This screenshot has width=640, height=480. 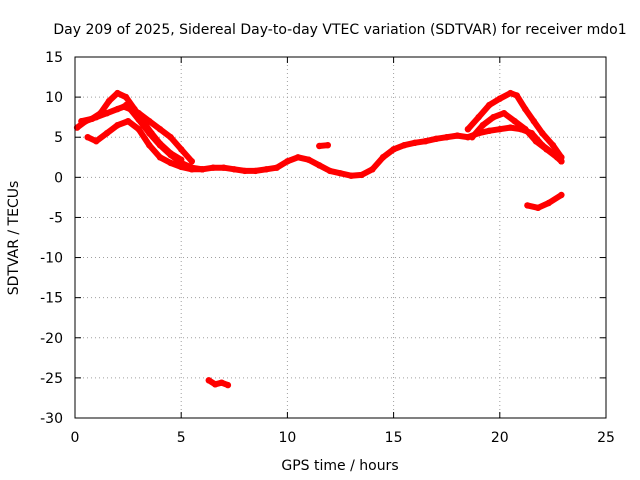 What do you see at coordinates (75, 438) in the screenshot?
I see `x-tick-label: 0` at bounding box center [75, 438].